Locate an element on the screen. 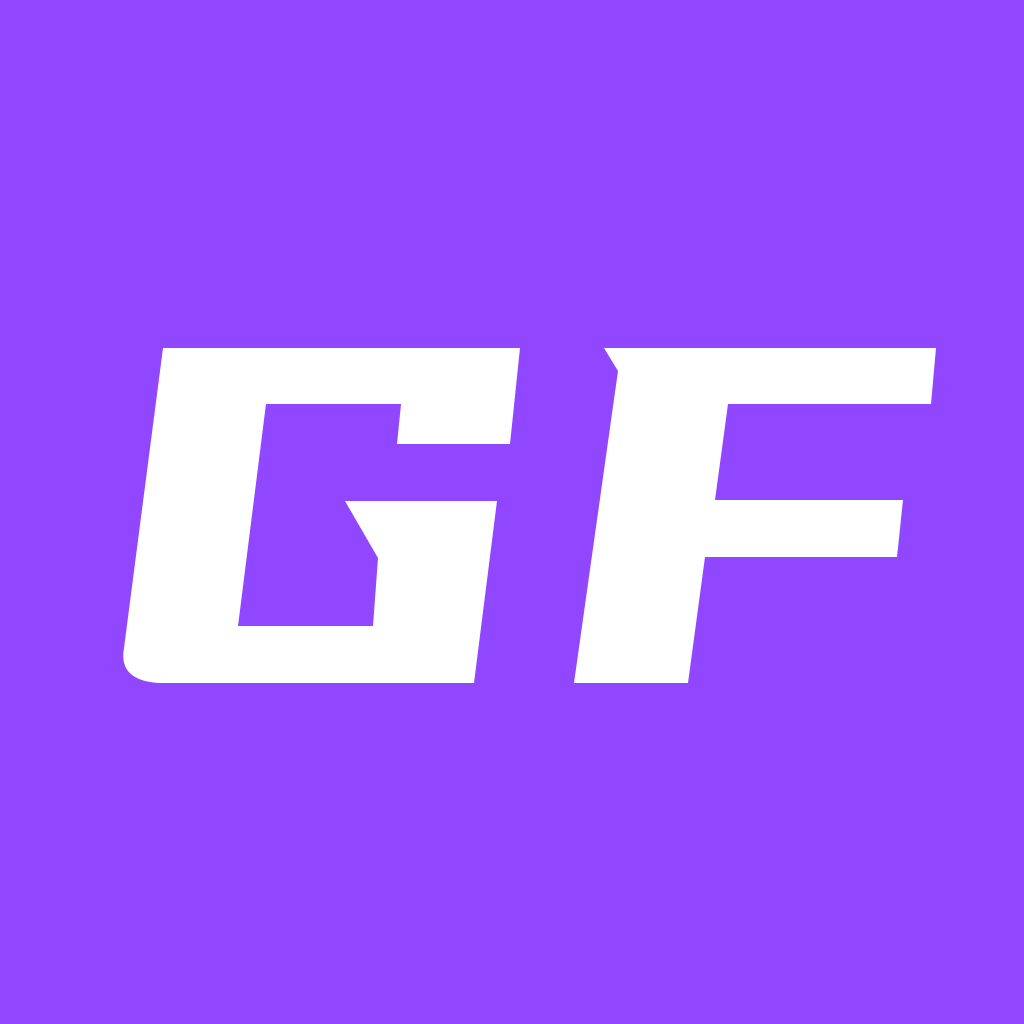  letter-f-glyph is located at coordinates (755, 515).